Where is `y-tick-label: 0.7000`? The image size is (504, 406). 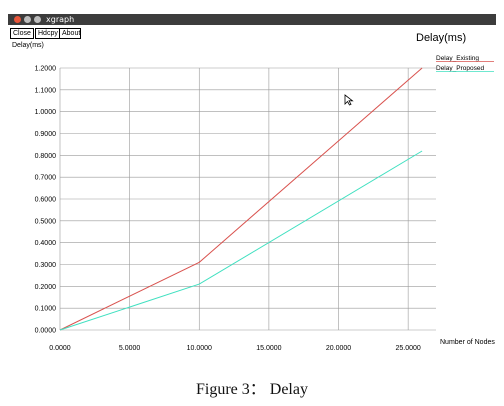 y-tick-label: 0.7000 is located at coordinates (46, 178).